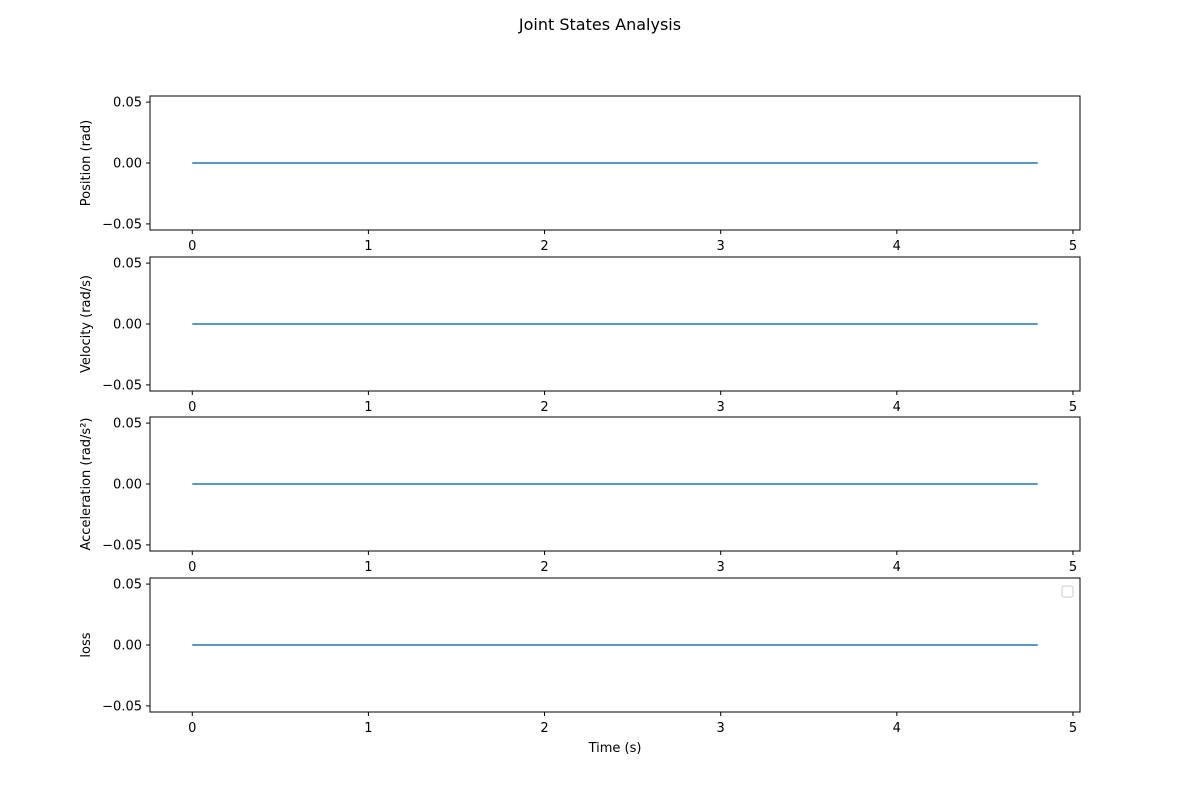 This screenshot has height=800, width=1200. I want to click on legend-box, so click(1067, 591).